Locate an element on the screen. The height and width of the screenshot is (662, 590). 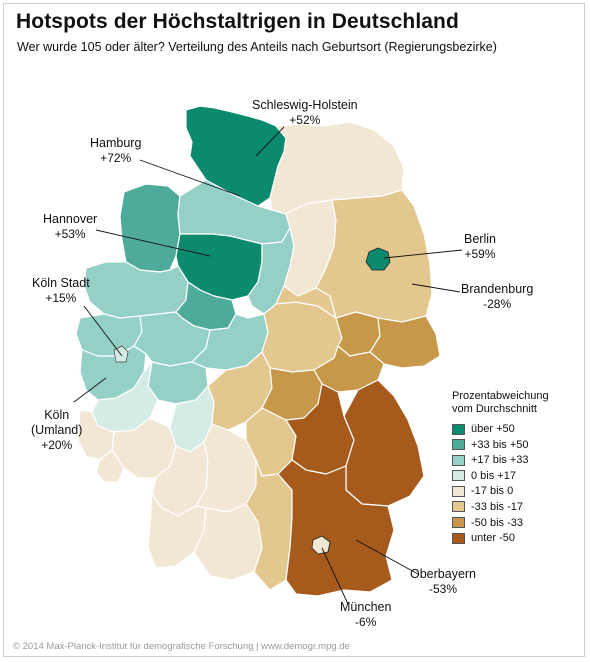
label-koeln-umland-name1: Köln is located at coordinates (57, 415).